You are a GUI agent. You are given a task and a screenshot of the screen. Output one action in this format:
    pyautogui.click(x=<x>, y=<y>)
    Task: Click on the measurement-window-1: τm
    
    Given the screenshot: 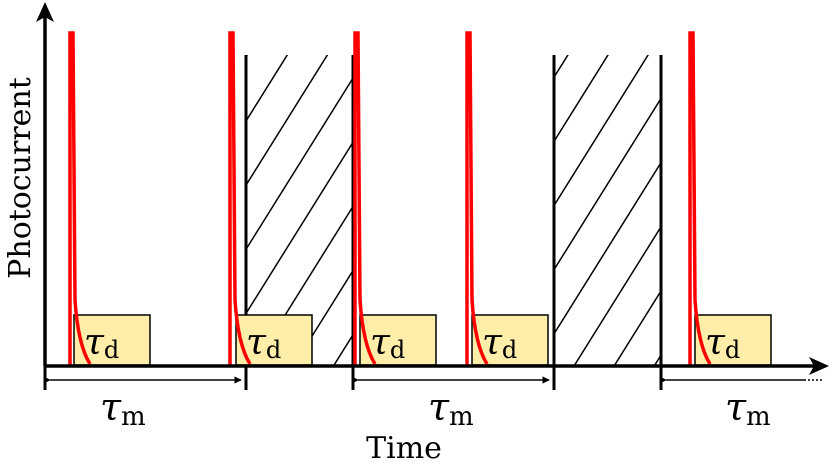 What is the action you would take?
    pyautogui.click(x=145, y=399)
    